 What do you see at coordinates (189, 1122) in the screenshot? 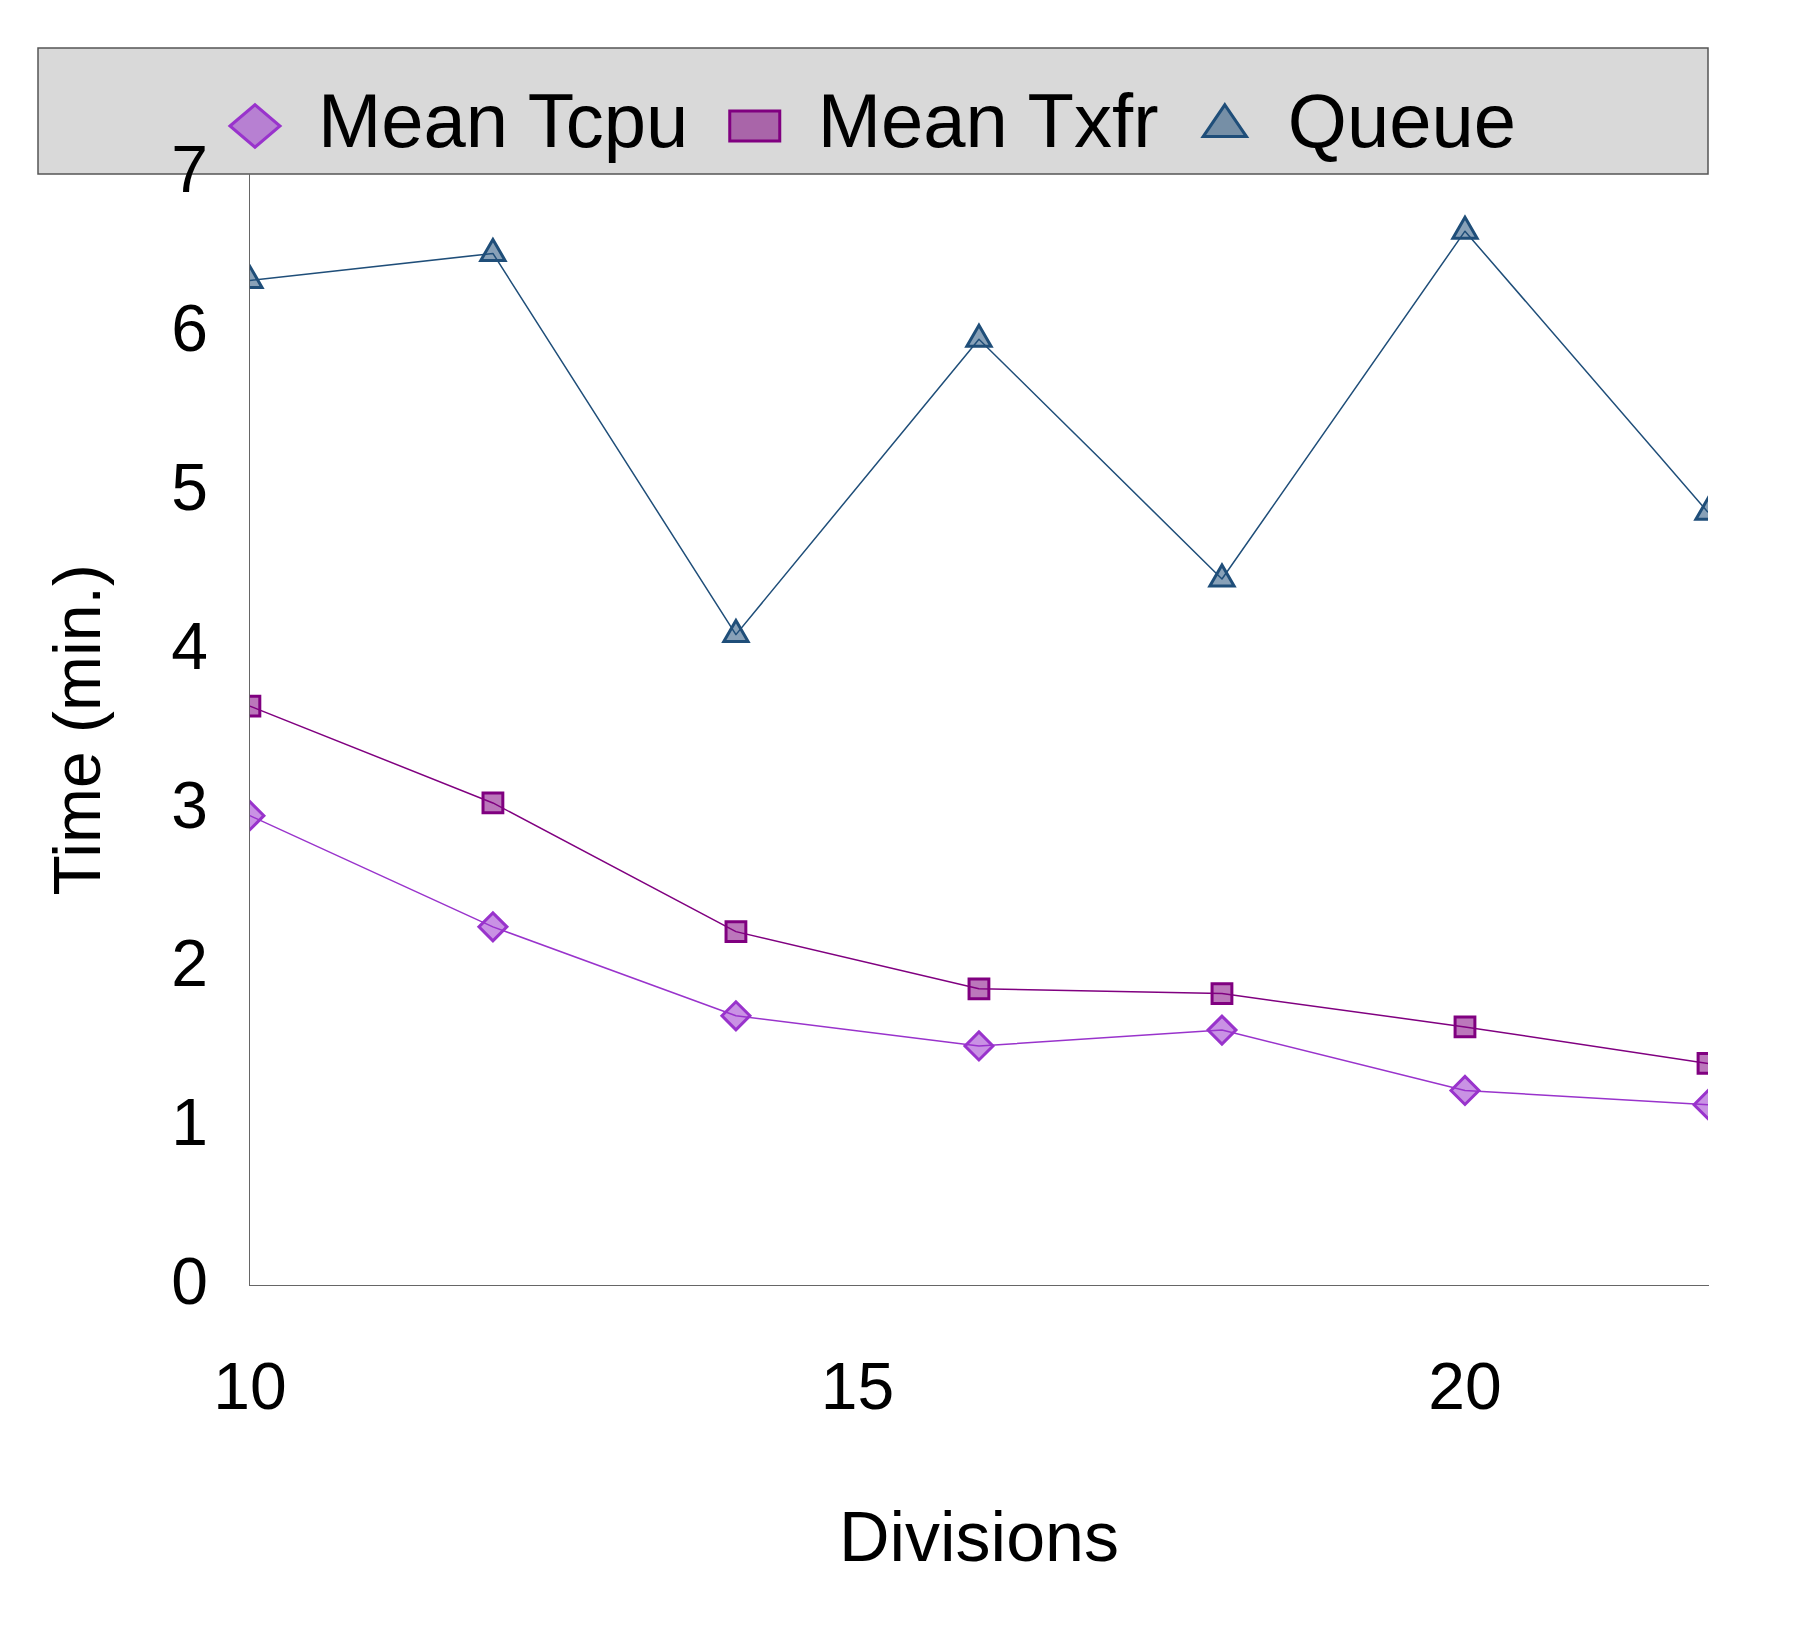
I see `y-tick-label: 1` at bounding box center [189, 1122].